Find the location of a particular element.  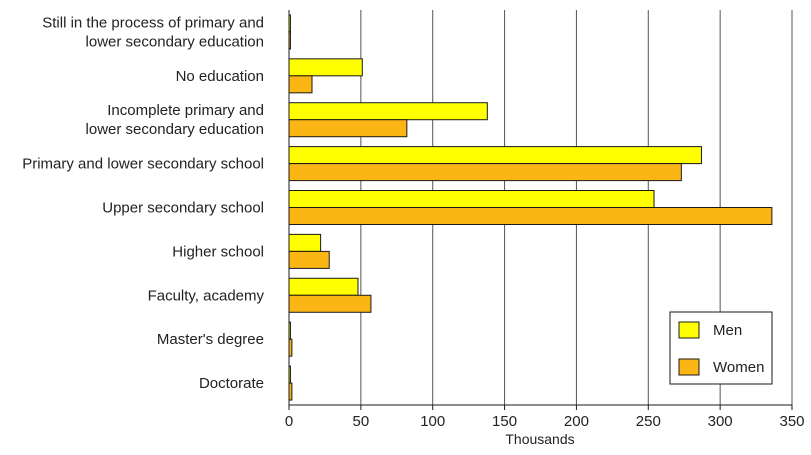

category-label: No education is located at coordinates (220, 76).